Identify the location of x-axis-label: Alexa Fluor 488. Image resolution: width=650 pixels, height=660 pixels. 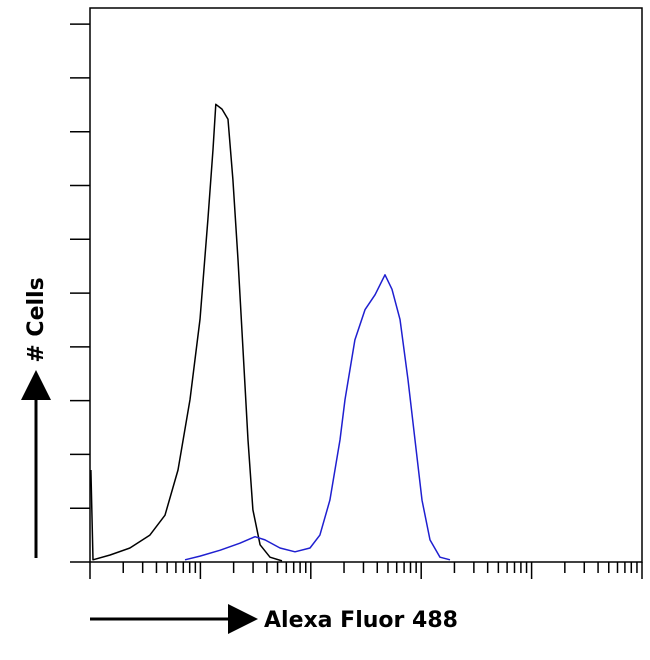
(361, 620).